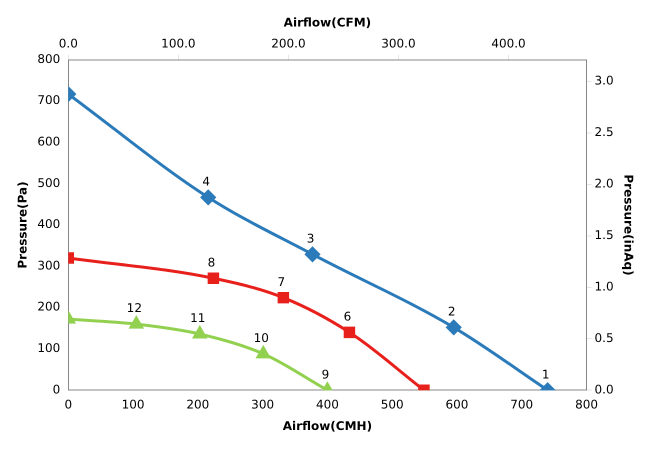 Image resolution: width=655 pixels, height=450 pixels. Describe the element at coordinates (282, 281) in the screenshot. I see `annotation: 7` at that location.